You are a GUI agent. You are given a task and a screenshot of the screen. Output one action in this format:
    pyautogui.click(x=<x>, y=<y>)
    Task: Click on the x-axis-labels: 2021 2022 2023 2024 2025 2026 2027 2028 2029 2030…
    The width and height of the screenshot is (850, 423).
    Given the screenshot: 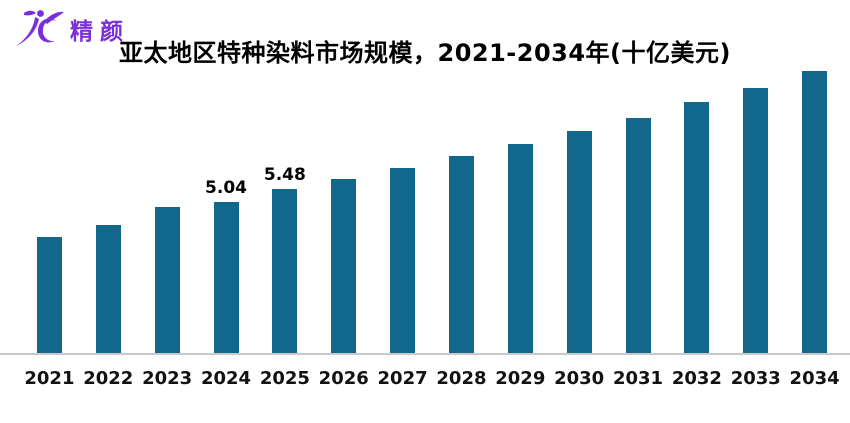 What is the action you would take?
    pyautogui.click(x=432, y=378)
    